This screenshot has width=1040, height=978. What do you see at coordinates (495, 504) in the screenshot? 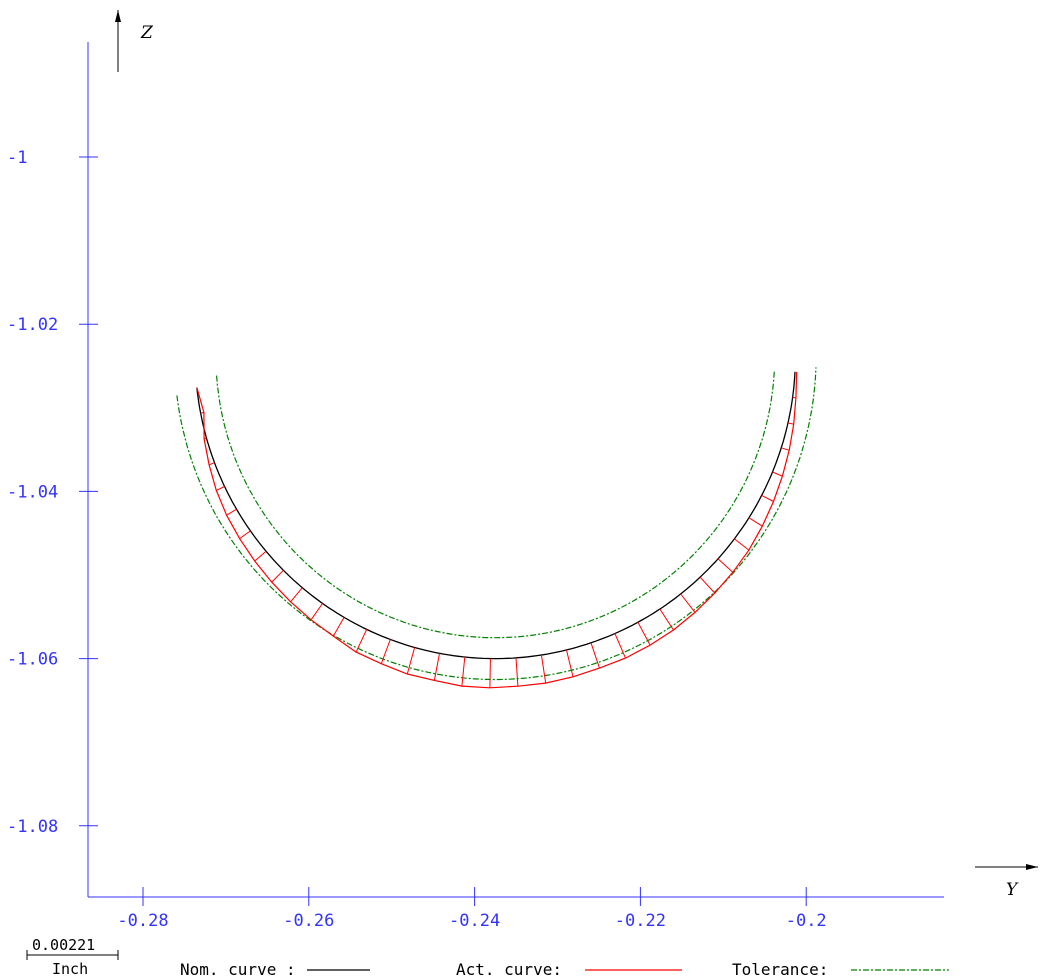
I see `tolerance-inner-curve` at bounding box center [495, 504].